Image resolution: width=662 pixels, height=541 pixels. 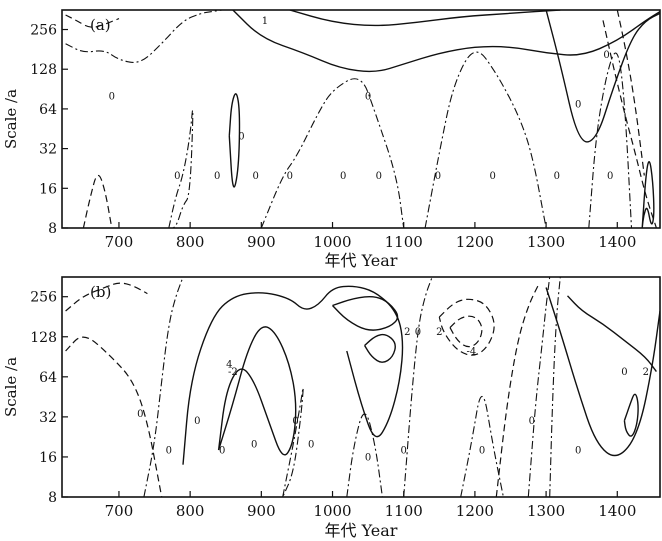 I want to click on contour-label: -4, so click(x=471, y=352).